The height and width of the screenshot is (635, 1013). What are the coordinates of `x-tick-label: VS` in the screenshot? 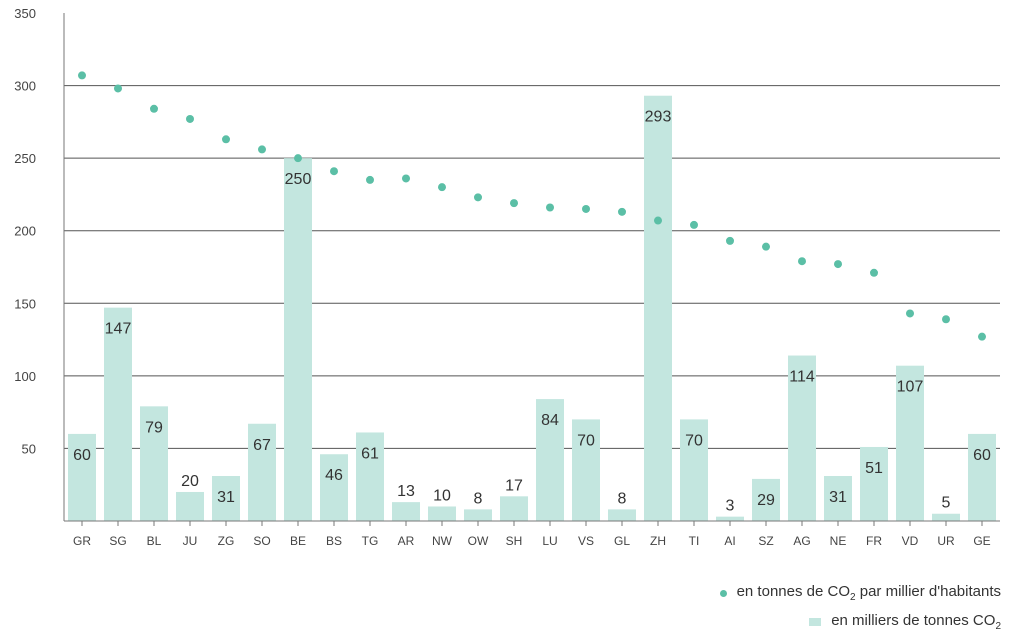 It's located at (586, 541).